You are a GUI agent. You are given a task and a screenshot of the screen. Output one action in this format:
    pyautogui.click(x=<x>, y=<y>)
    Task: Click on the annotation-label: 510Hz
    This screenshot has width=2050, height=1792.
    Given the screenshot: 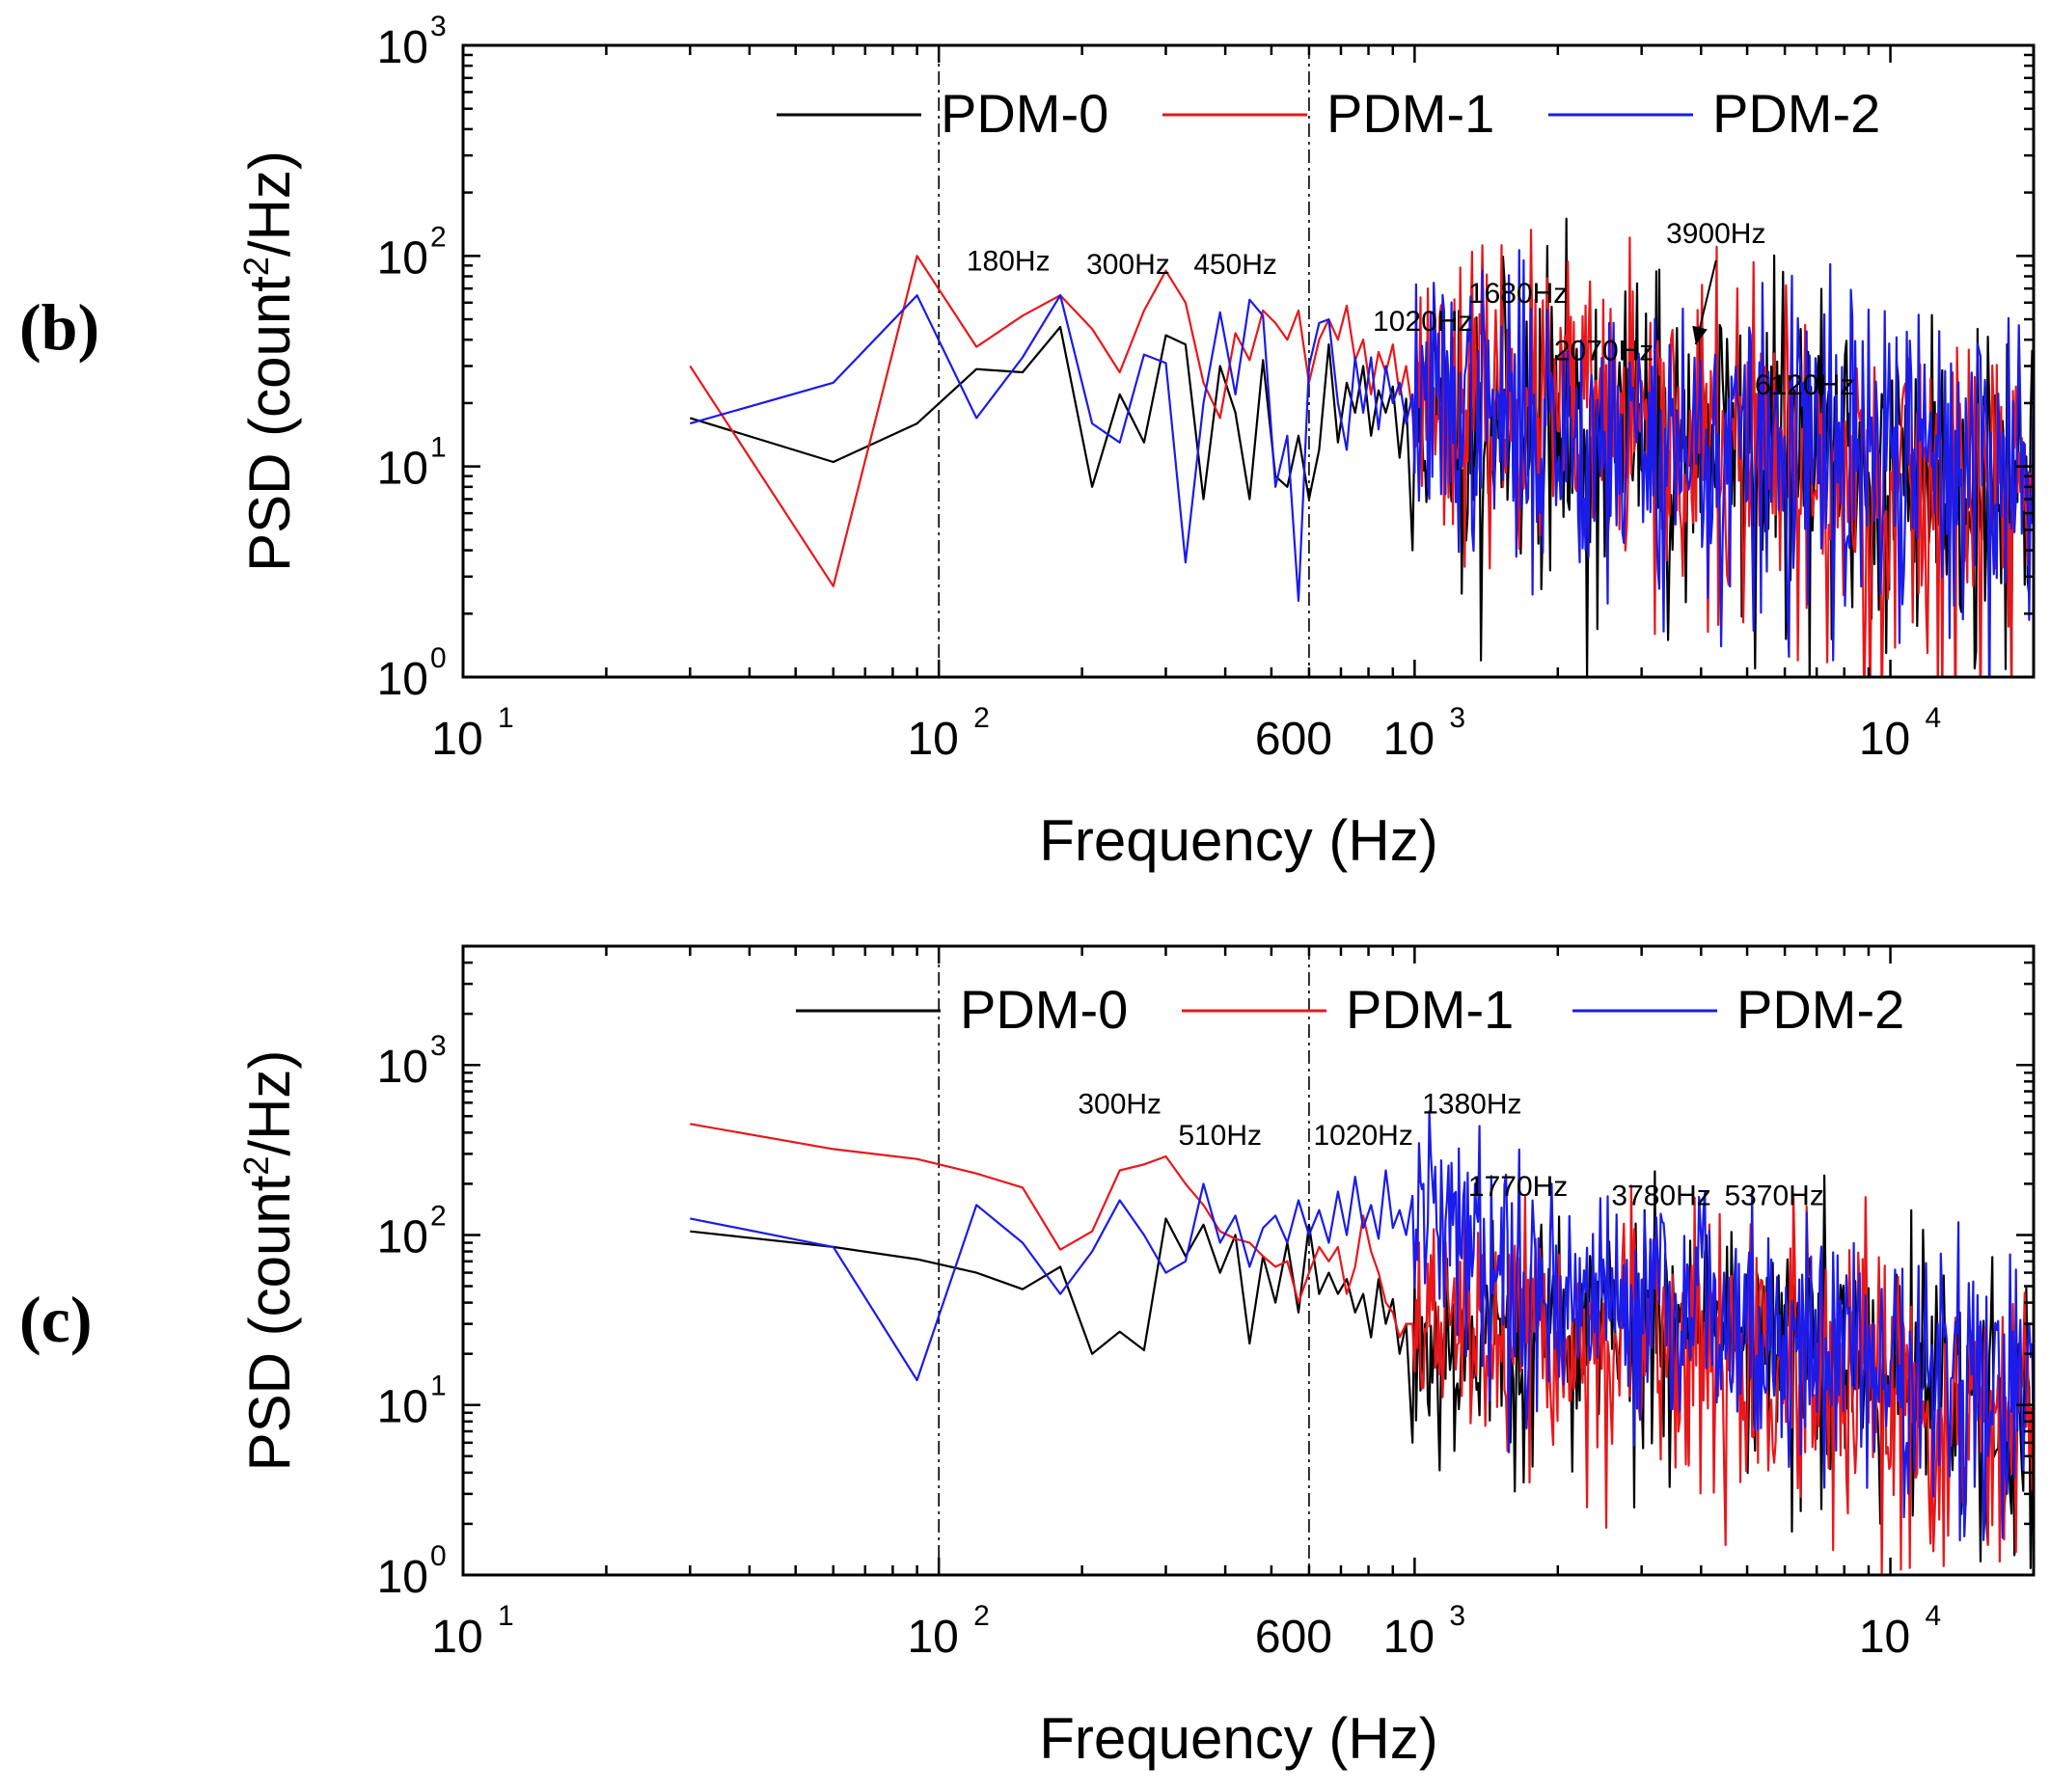 What is the action you would take?
    pyautogui.click(x=1220, y=1136)
    